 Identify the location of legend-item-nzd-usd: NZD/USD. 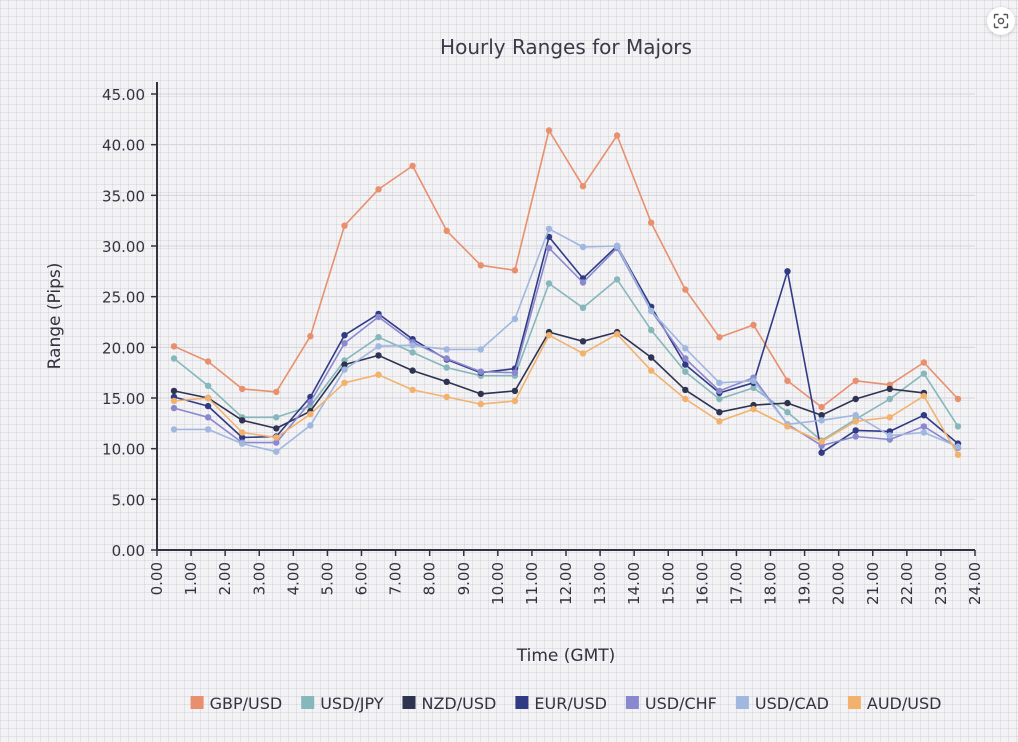
(449, 703).